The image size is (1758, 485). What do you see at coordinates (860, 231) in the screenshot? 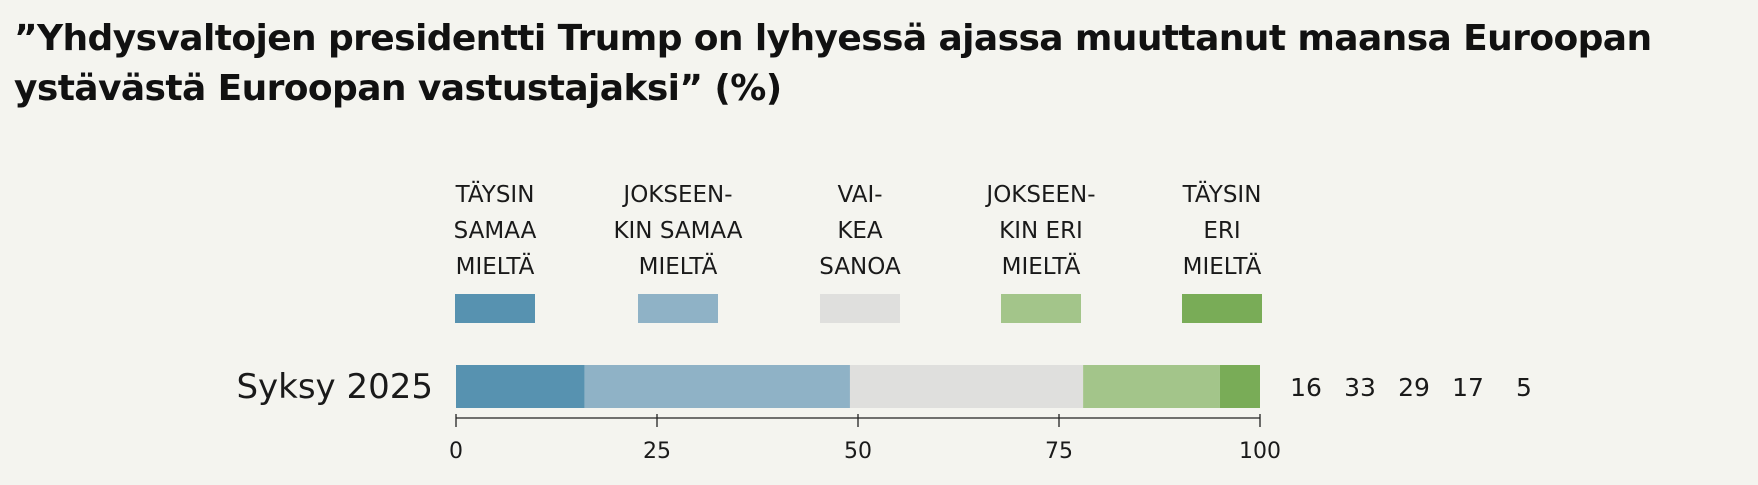
I see `legend-label-3-line-2: KEA` at bounding box center [860, 231].